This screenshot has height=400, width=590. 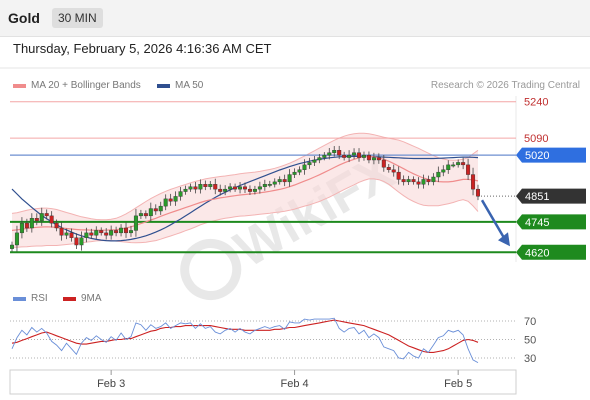 What do you see at coordinates (111, 384) in the screenshot?
I see `x-tick-label: Feb 3` at bounding box center [111, 384].